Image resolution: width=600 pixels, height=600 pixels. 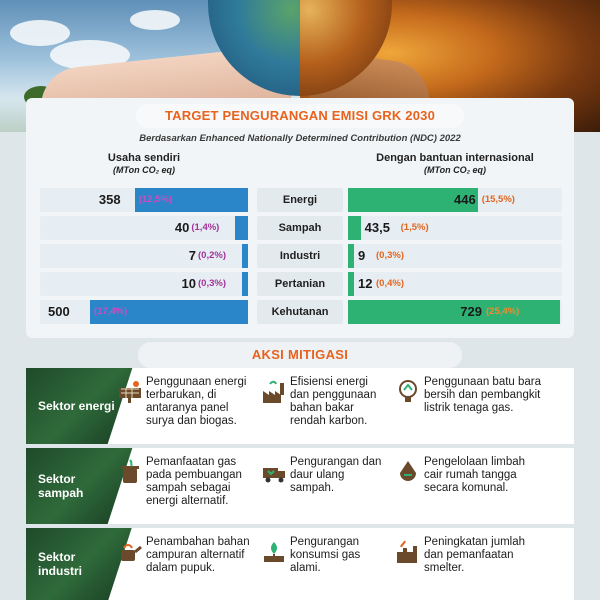 I want to click on right-value: 43,5, so click(x=377, y=227).